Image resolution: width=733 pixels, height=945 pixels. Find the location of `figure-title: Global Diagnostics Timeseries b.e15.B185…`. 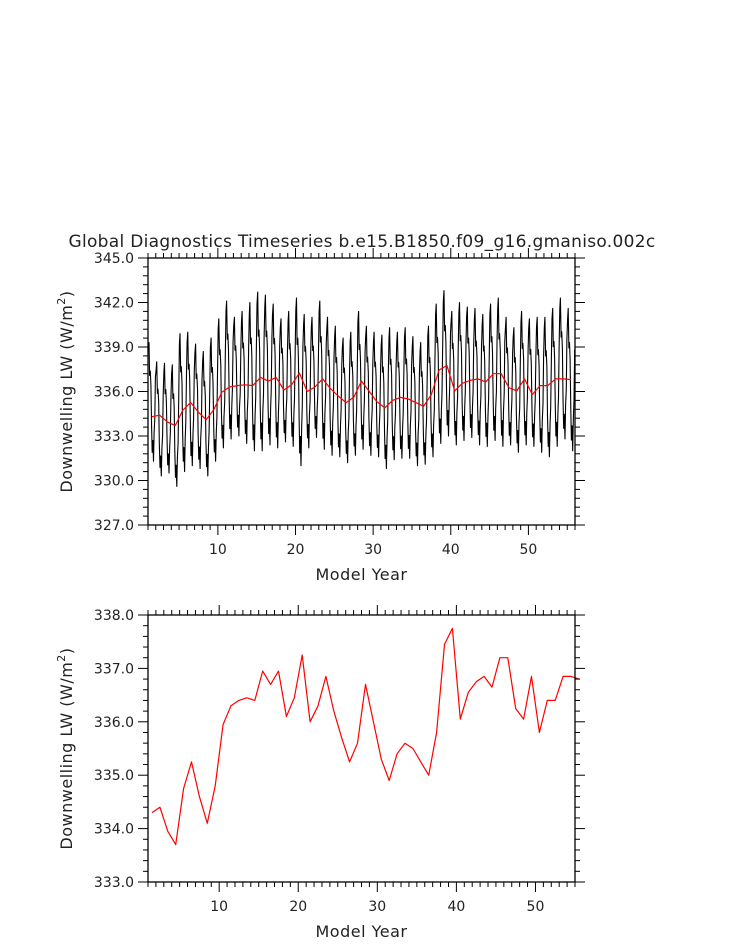

figure-title: Global Diagnostics Timeseries b.e15.B185… is located at coordinates (361, 242).